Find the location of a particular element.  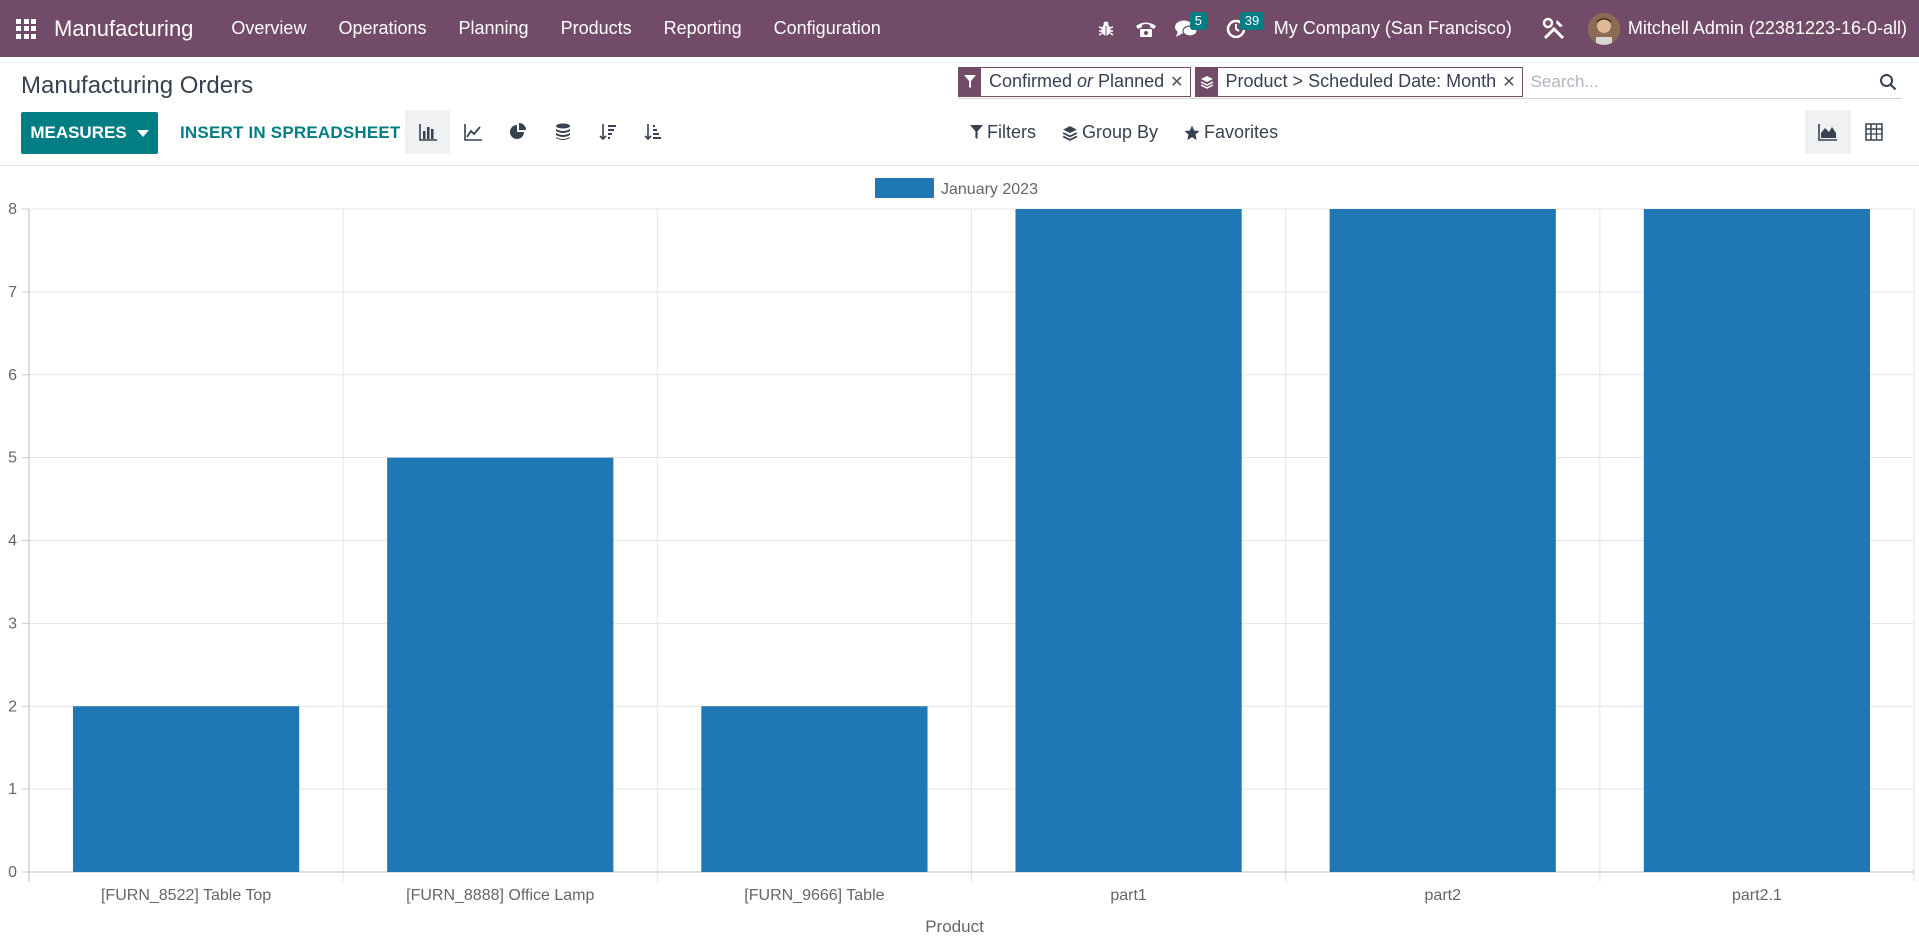

search-options: Filters Group By Favorites is located at coordinates (1137, 132).